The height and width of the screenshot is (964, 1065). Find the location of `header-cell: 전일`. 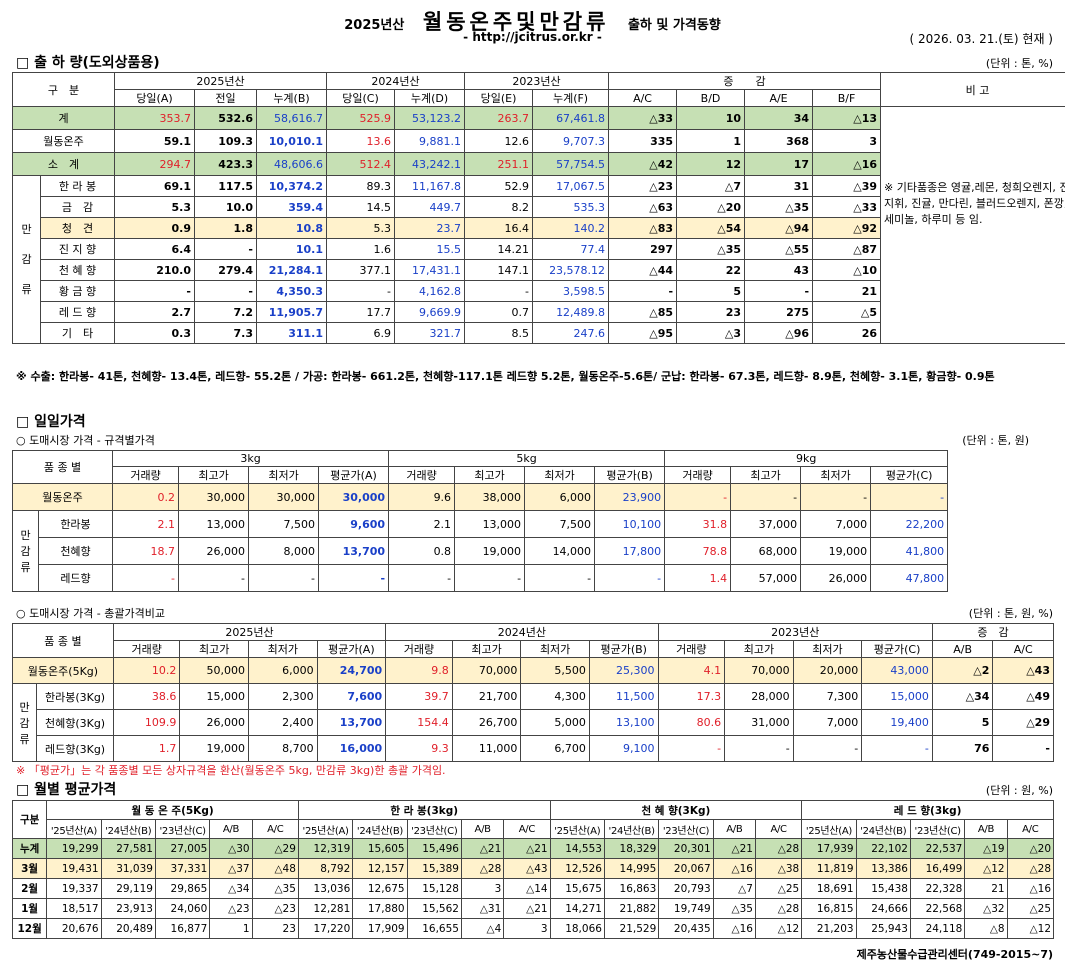

header-cell: 전일 is located at coordinates (225, 98).